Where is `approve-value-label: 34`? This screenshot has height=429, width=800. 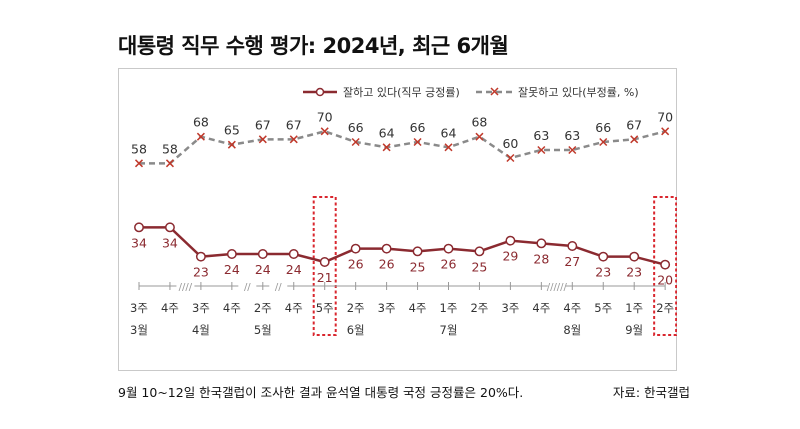 approve-value-label: 34 is located at coordinates (139, 242).